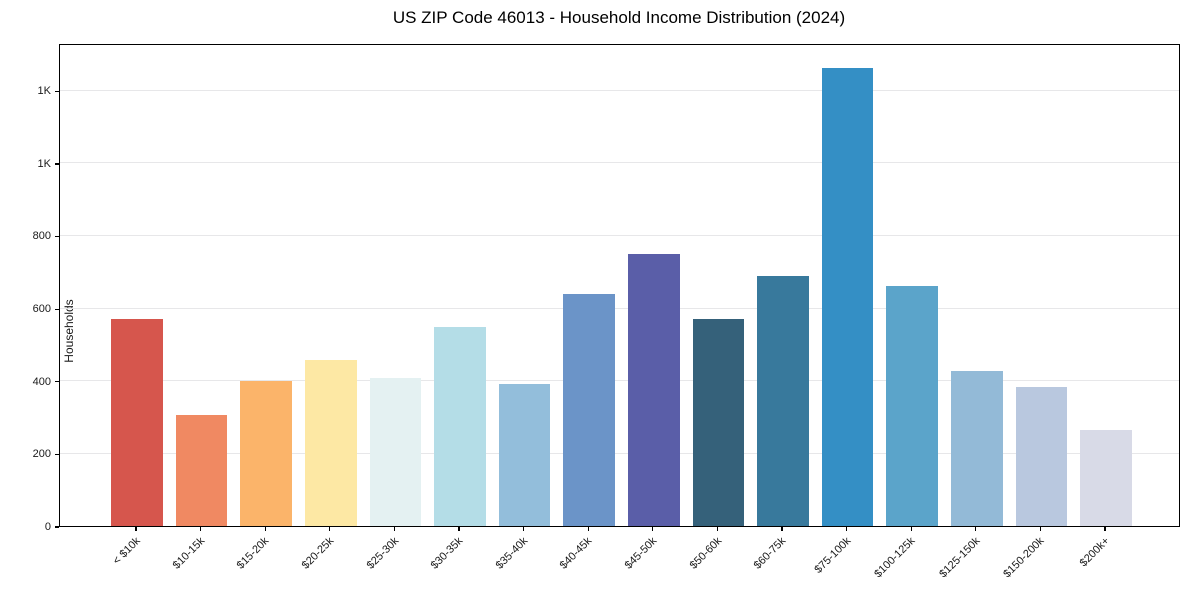 The width and height of the screenshot is (1189, 590). Describe the element at coordinates (460, 426) in the screenshot. I see `bar-$30-35k` at that location.